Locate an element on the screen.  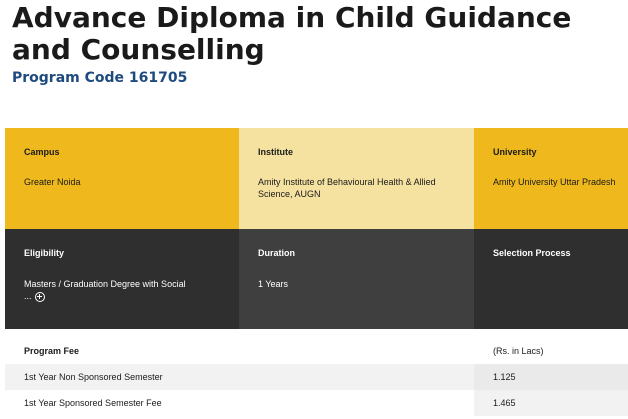
university-value: Amity University Uttar Pradesh is located at coordinates (554, 182).